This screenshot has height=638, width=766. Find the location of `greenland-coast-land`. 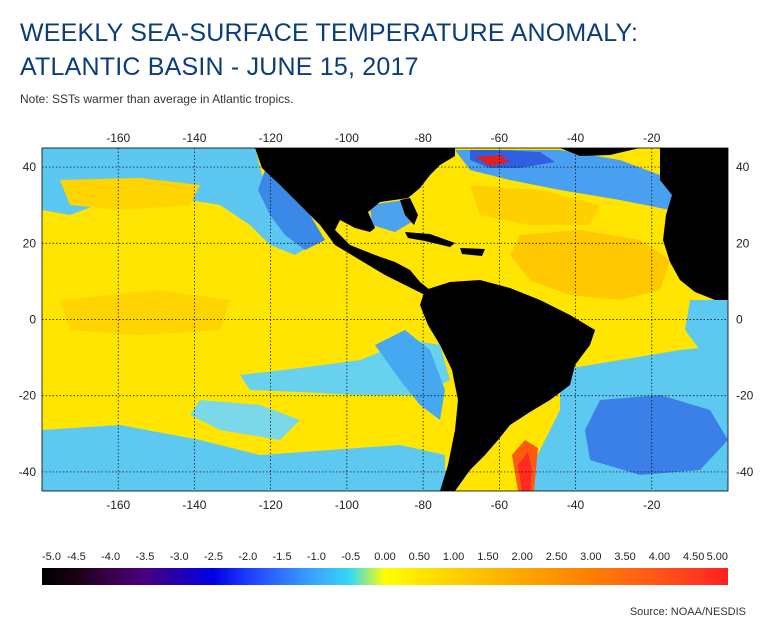

greenland-coast-land is located at coordinates (600, 152).